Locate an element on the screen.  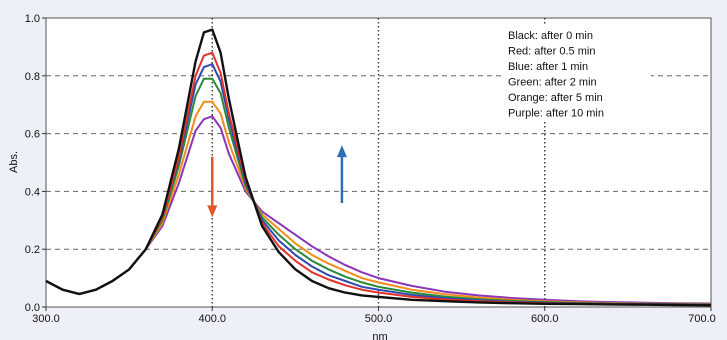
legend-box is located at coordinates (577, 74).